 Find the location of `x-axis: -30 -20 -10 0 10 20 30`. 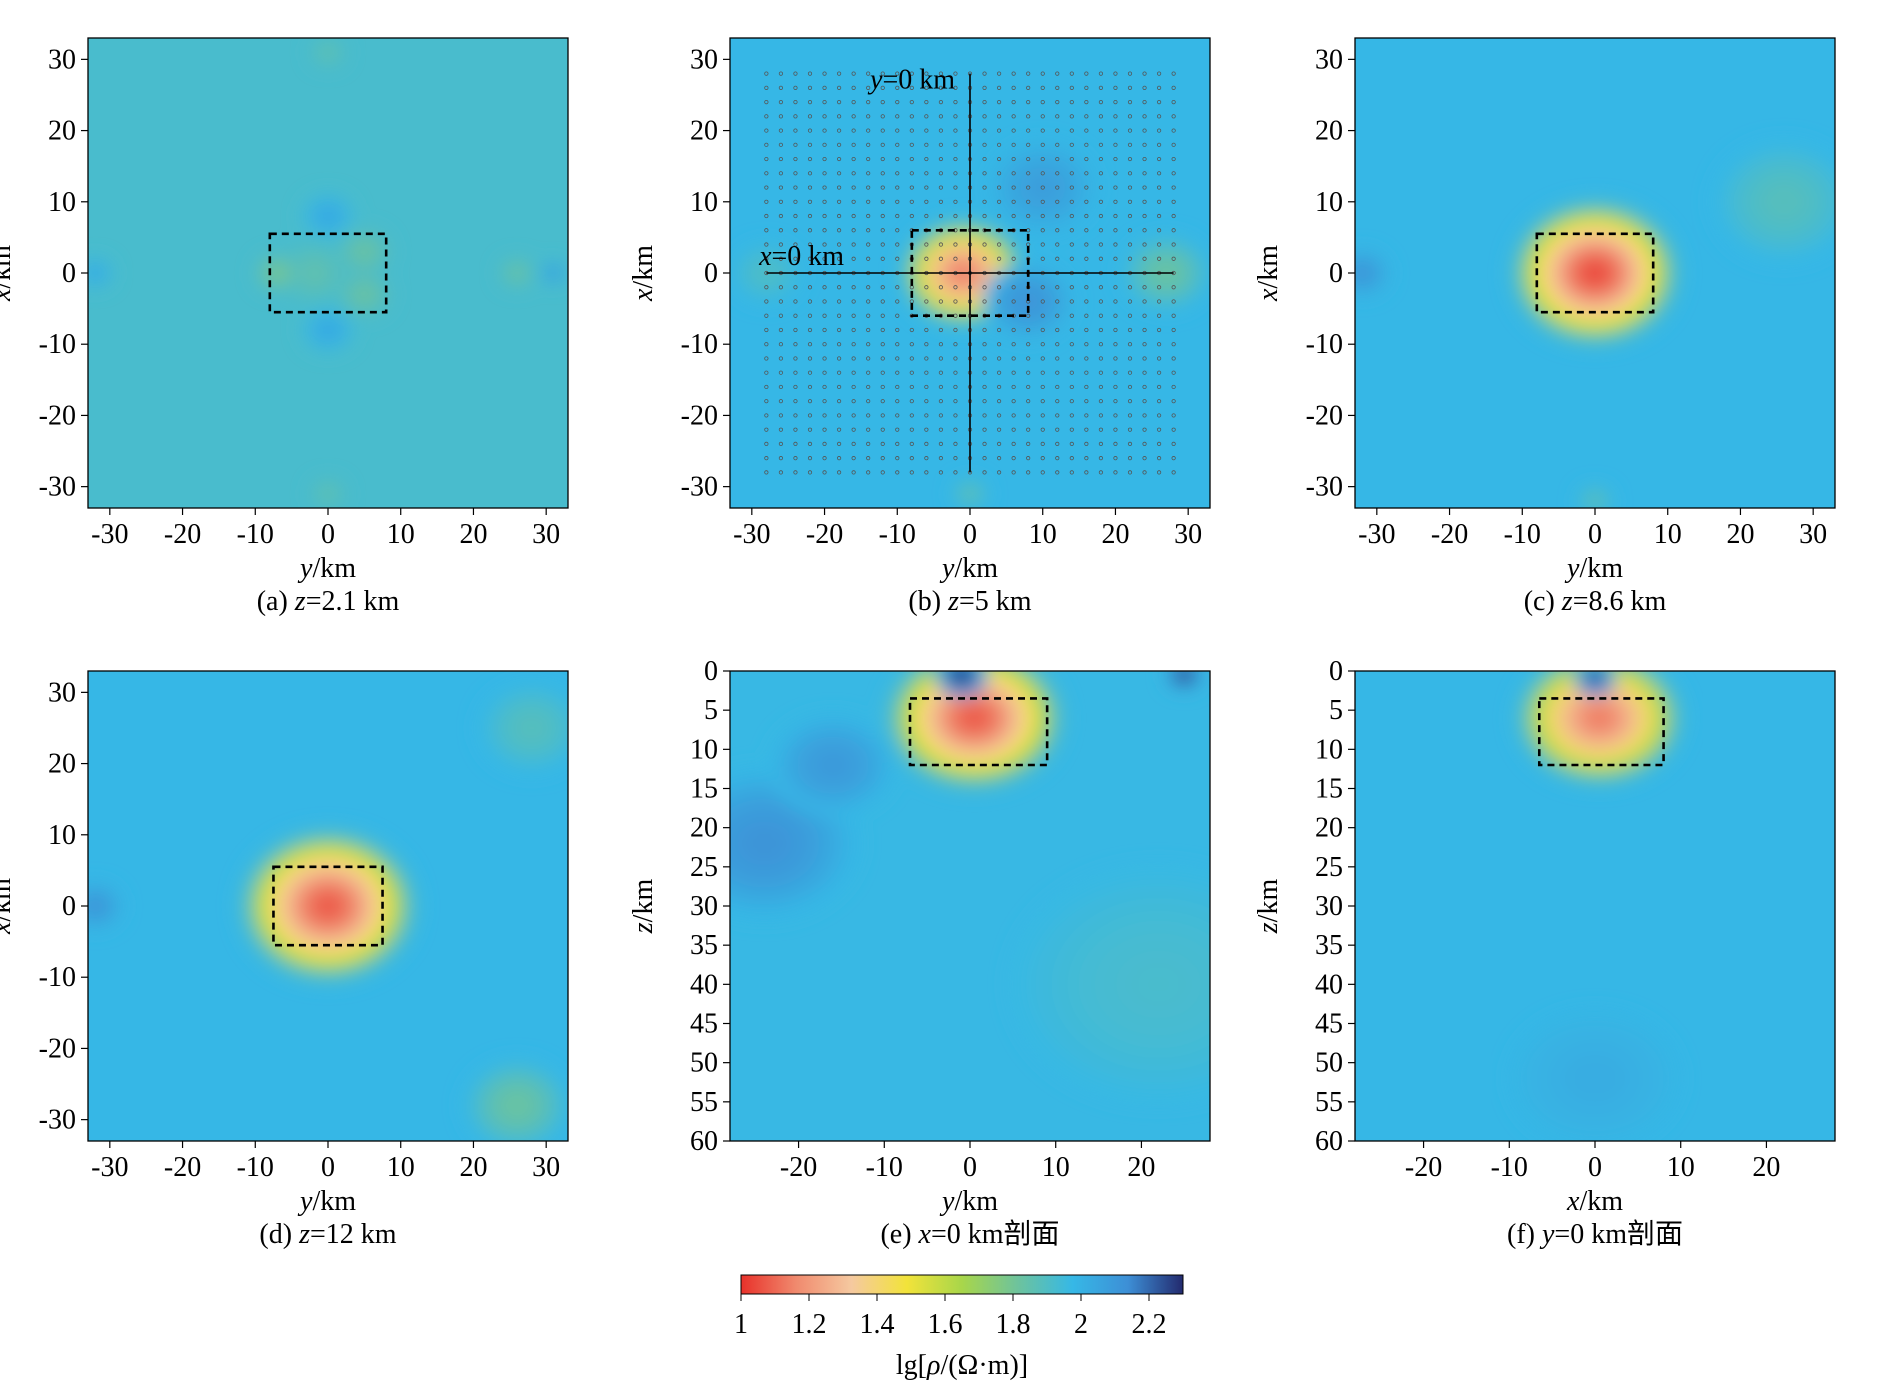

x-axis: -30 -20 -10 0 10 20 30 is located at coordinates (1592, 529).